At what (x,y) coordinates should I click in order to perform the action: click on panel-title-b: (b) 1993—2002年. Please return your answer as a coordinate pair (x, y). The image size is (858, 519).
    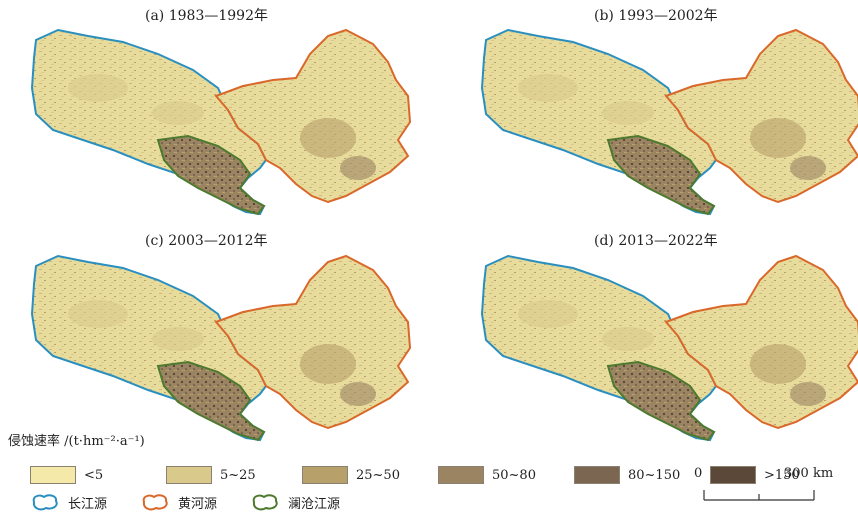
    Looking at the image, I should click on (656, 16).